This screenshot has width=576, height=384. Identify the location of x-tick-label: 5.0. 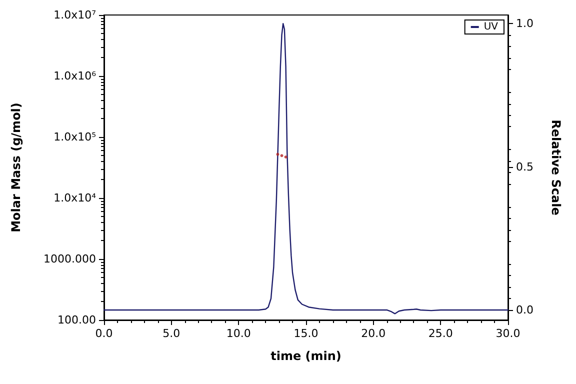
(171, 333).